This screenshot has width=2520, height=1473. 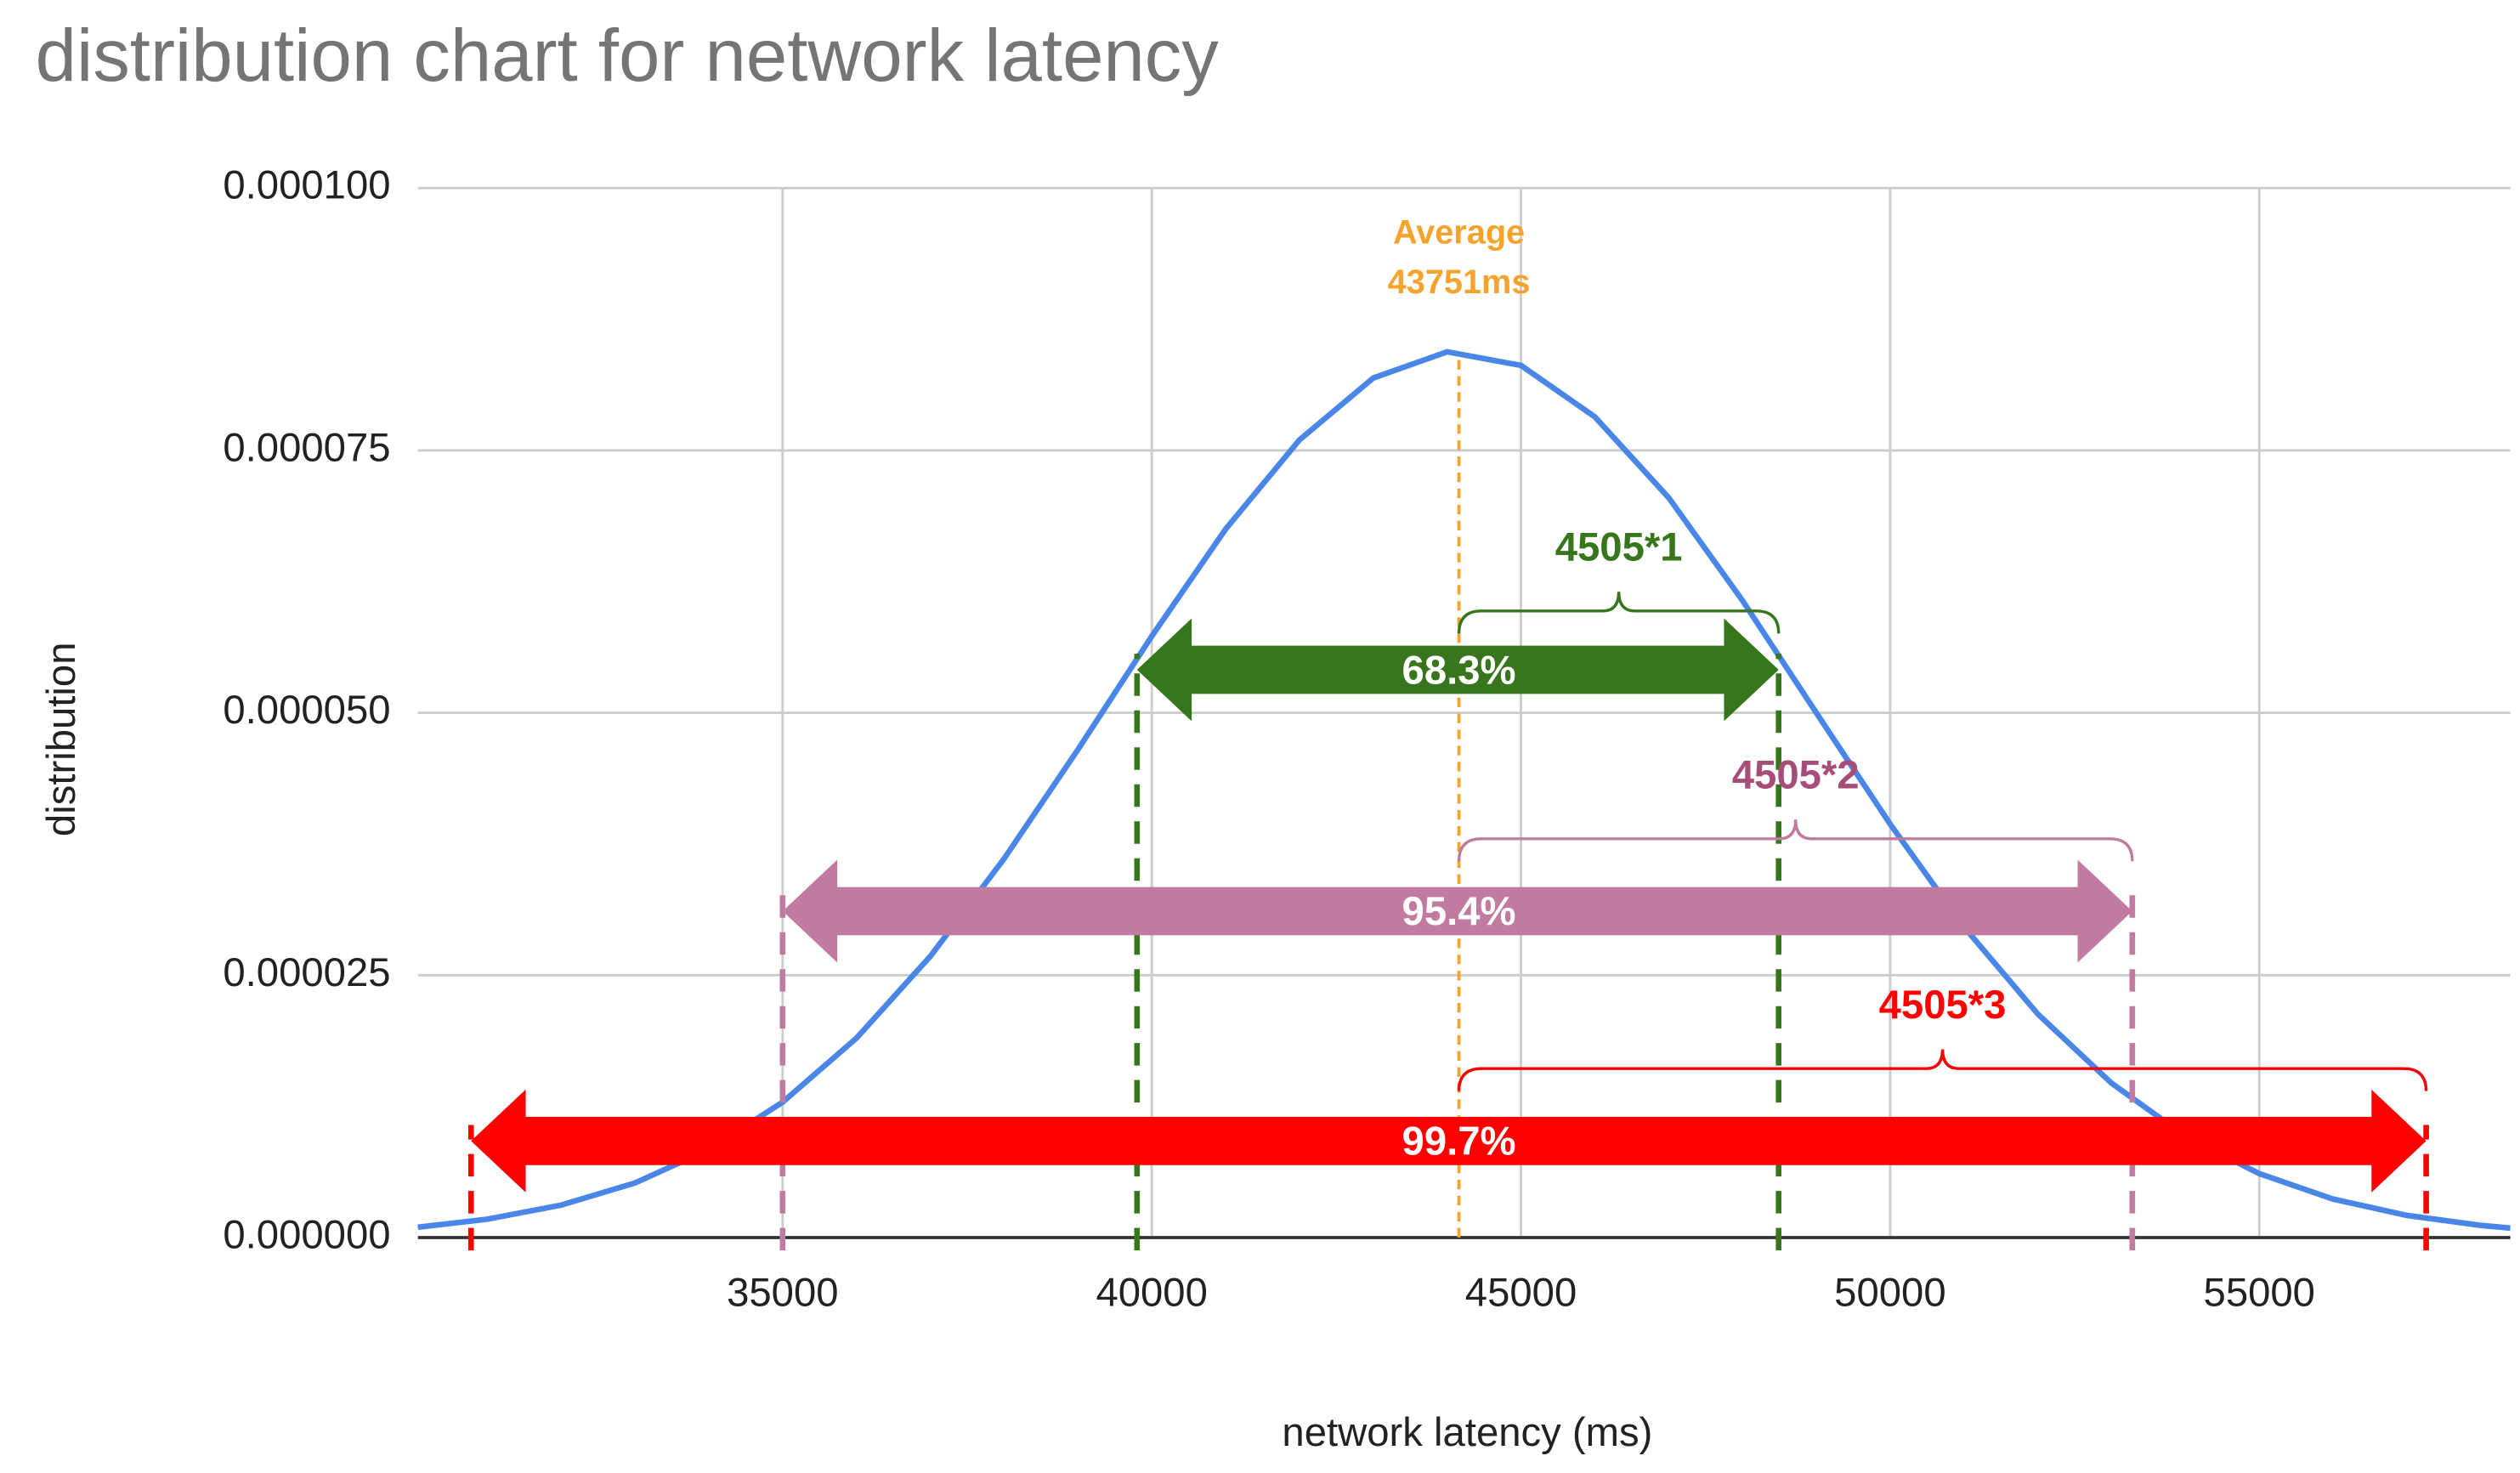 What do you see at coordinates (306, 185) in the screenshot?
I see `y-tick-label: 0.000100` at bounding box center [306, 185].